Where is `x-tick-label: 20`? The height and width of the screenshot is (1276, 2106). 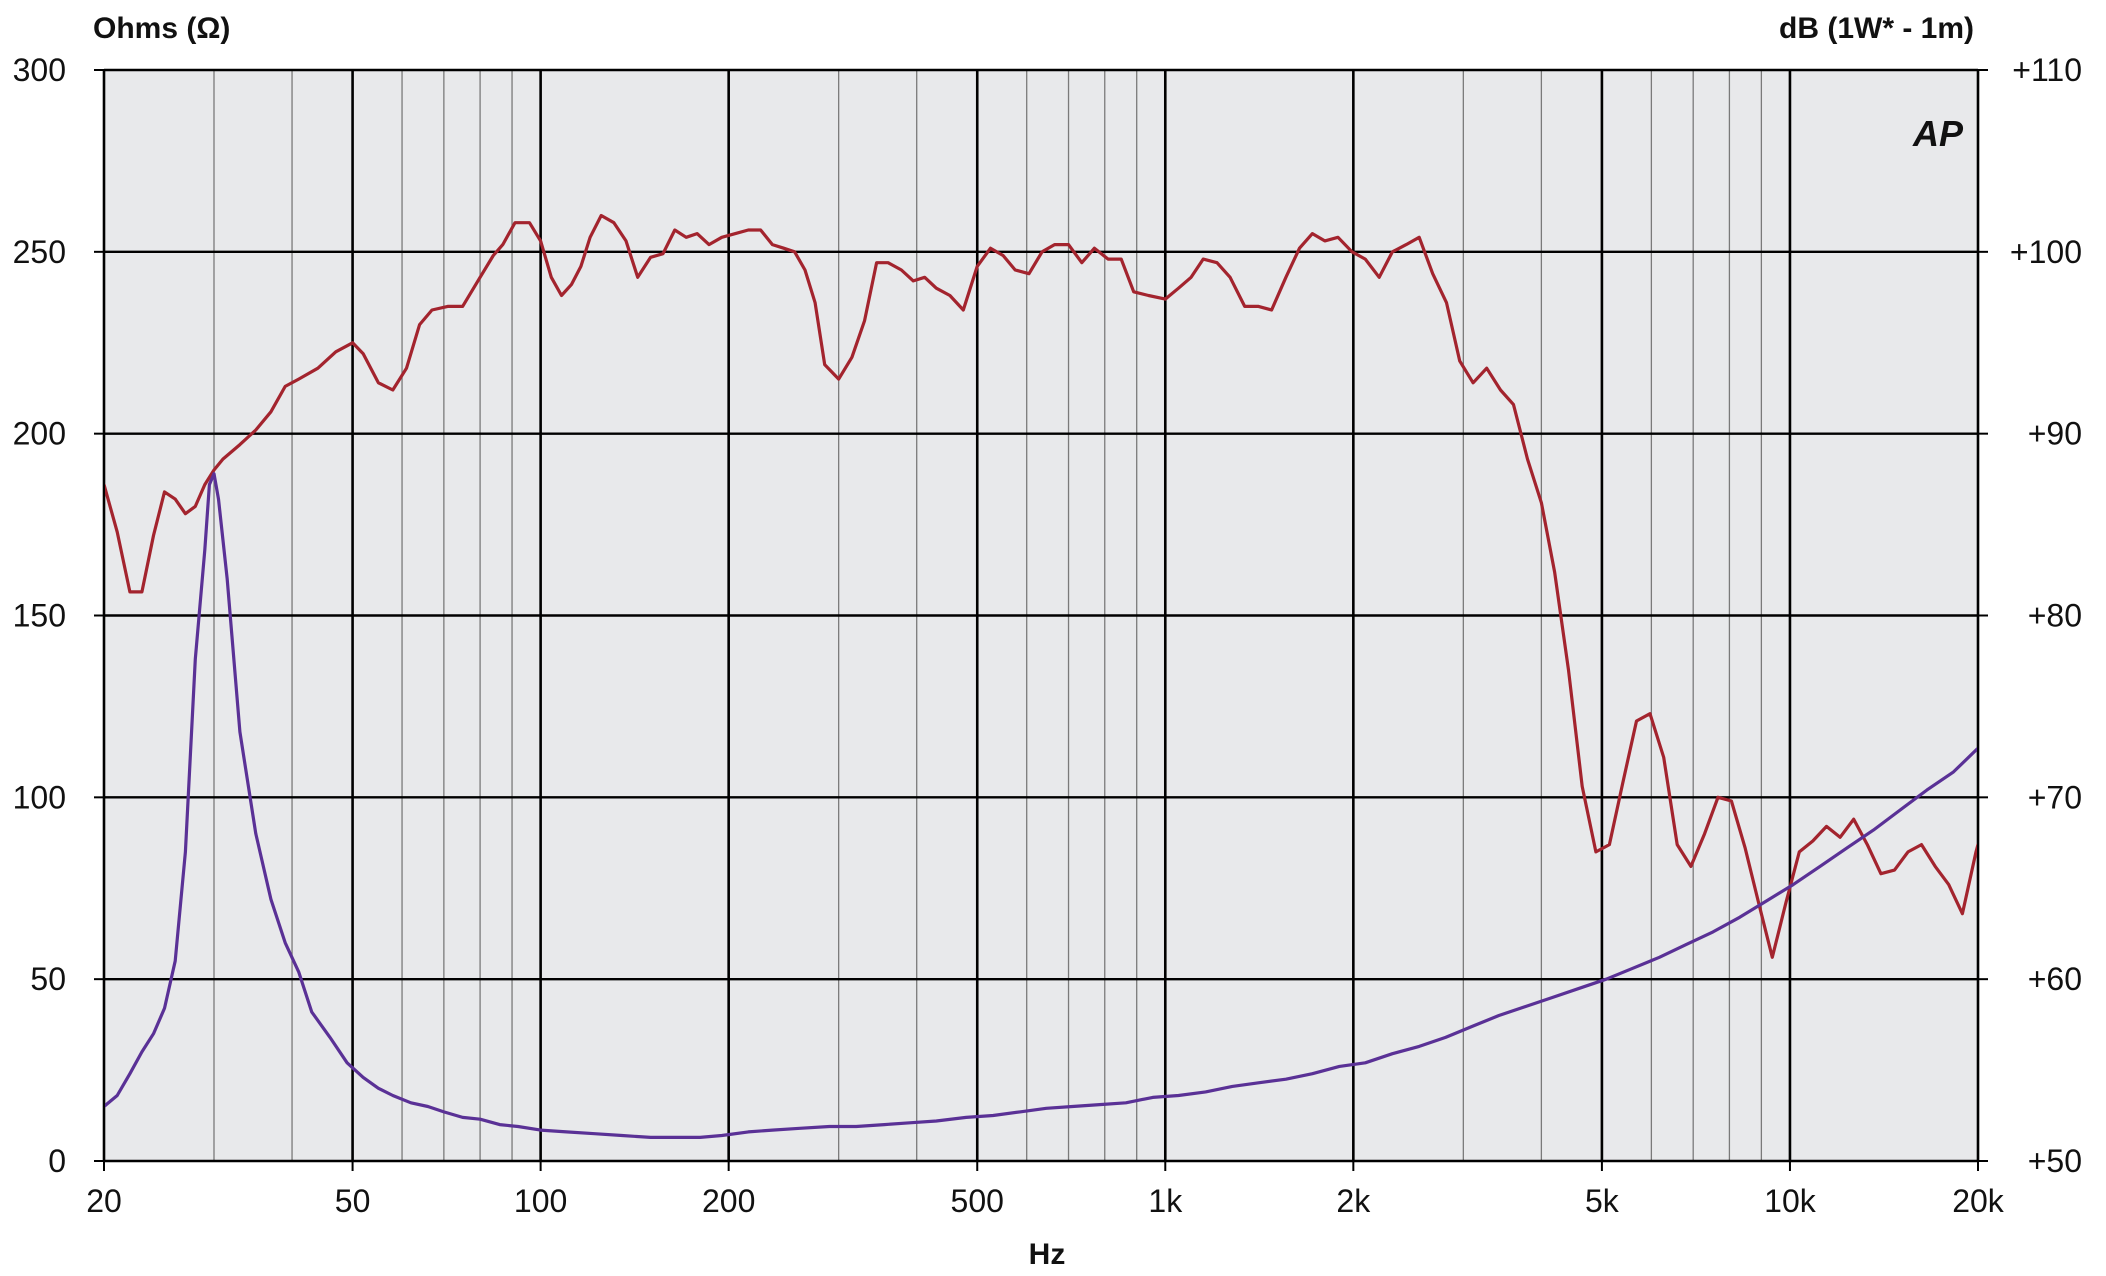 x-tick-label: 20 is located at coordinates (104, 1201).